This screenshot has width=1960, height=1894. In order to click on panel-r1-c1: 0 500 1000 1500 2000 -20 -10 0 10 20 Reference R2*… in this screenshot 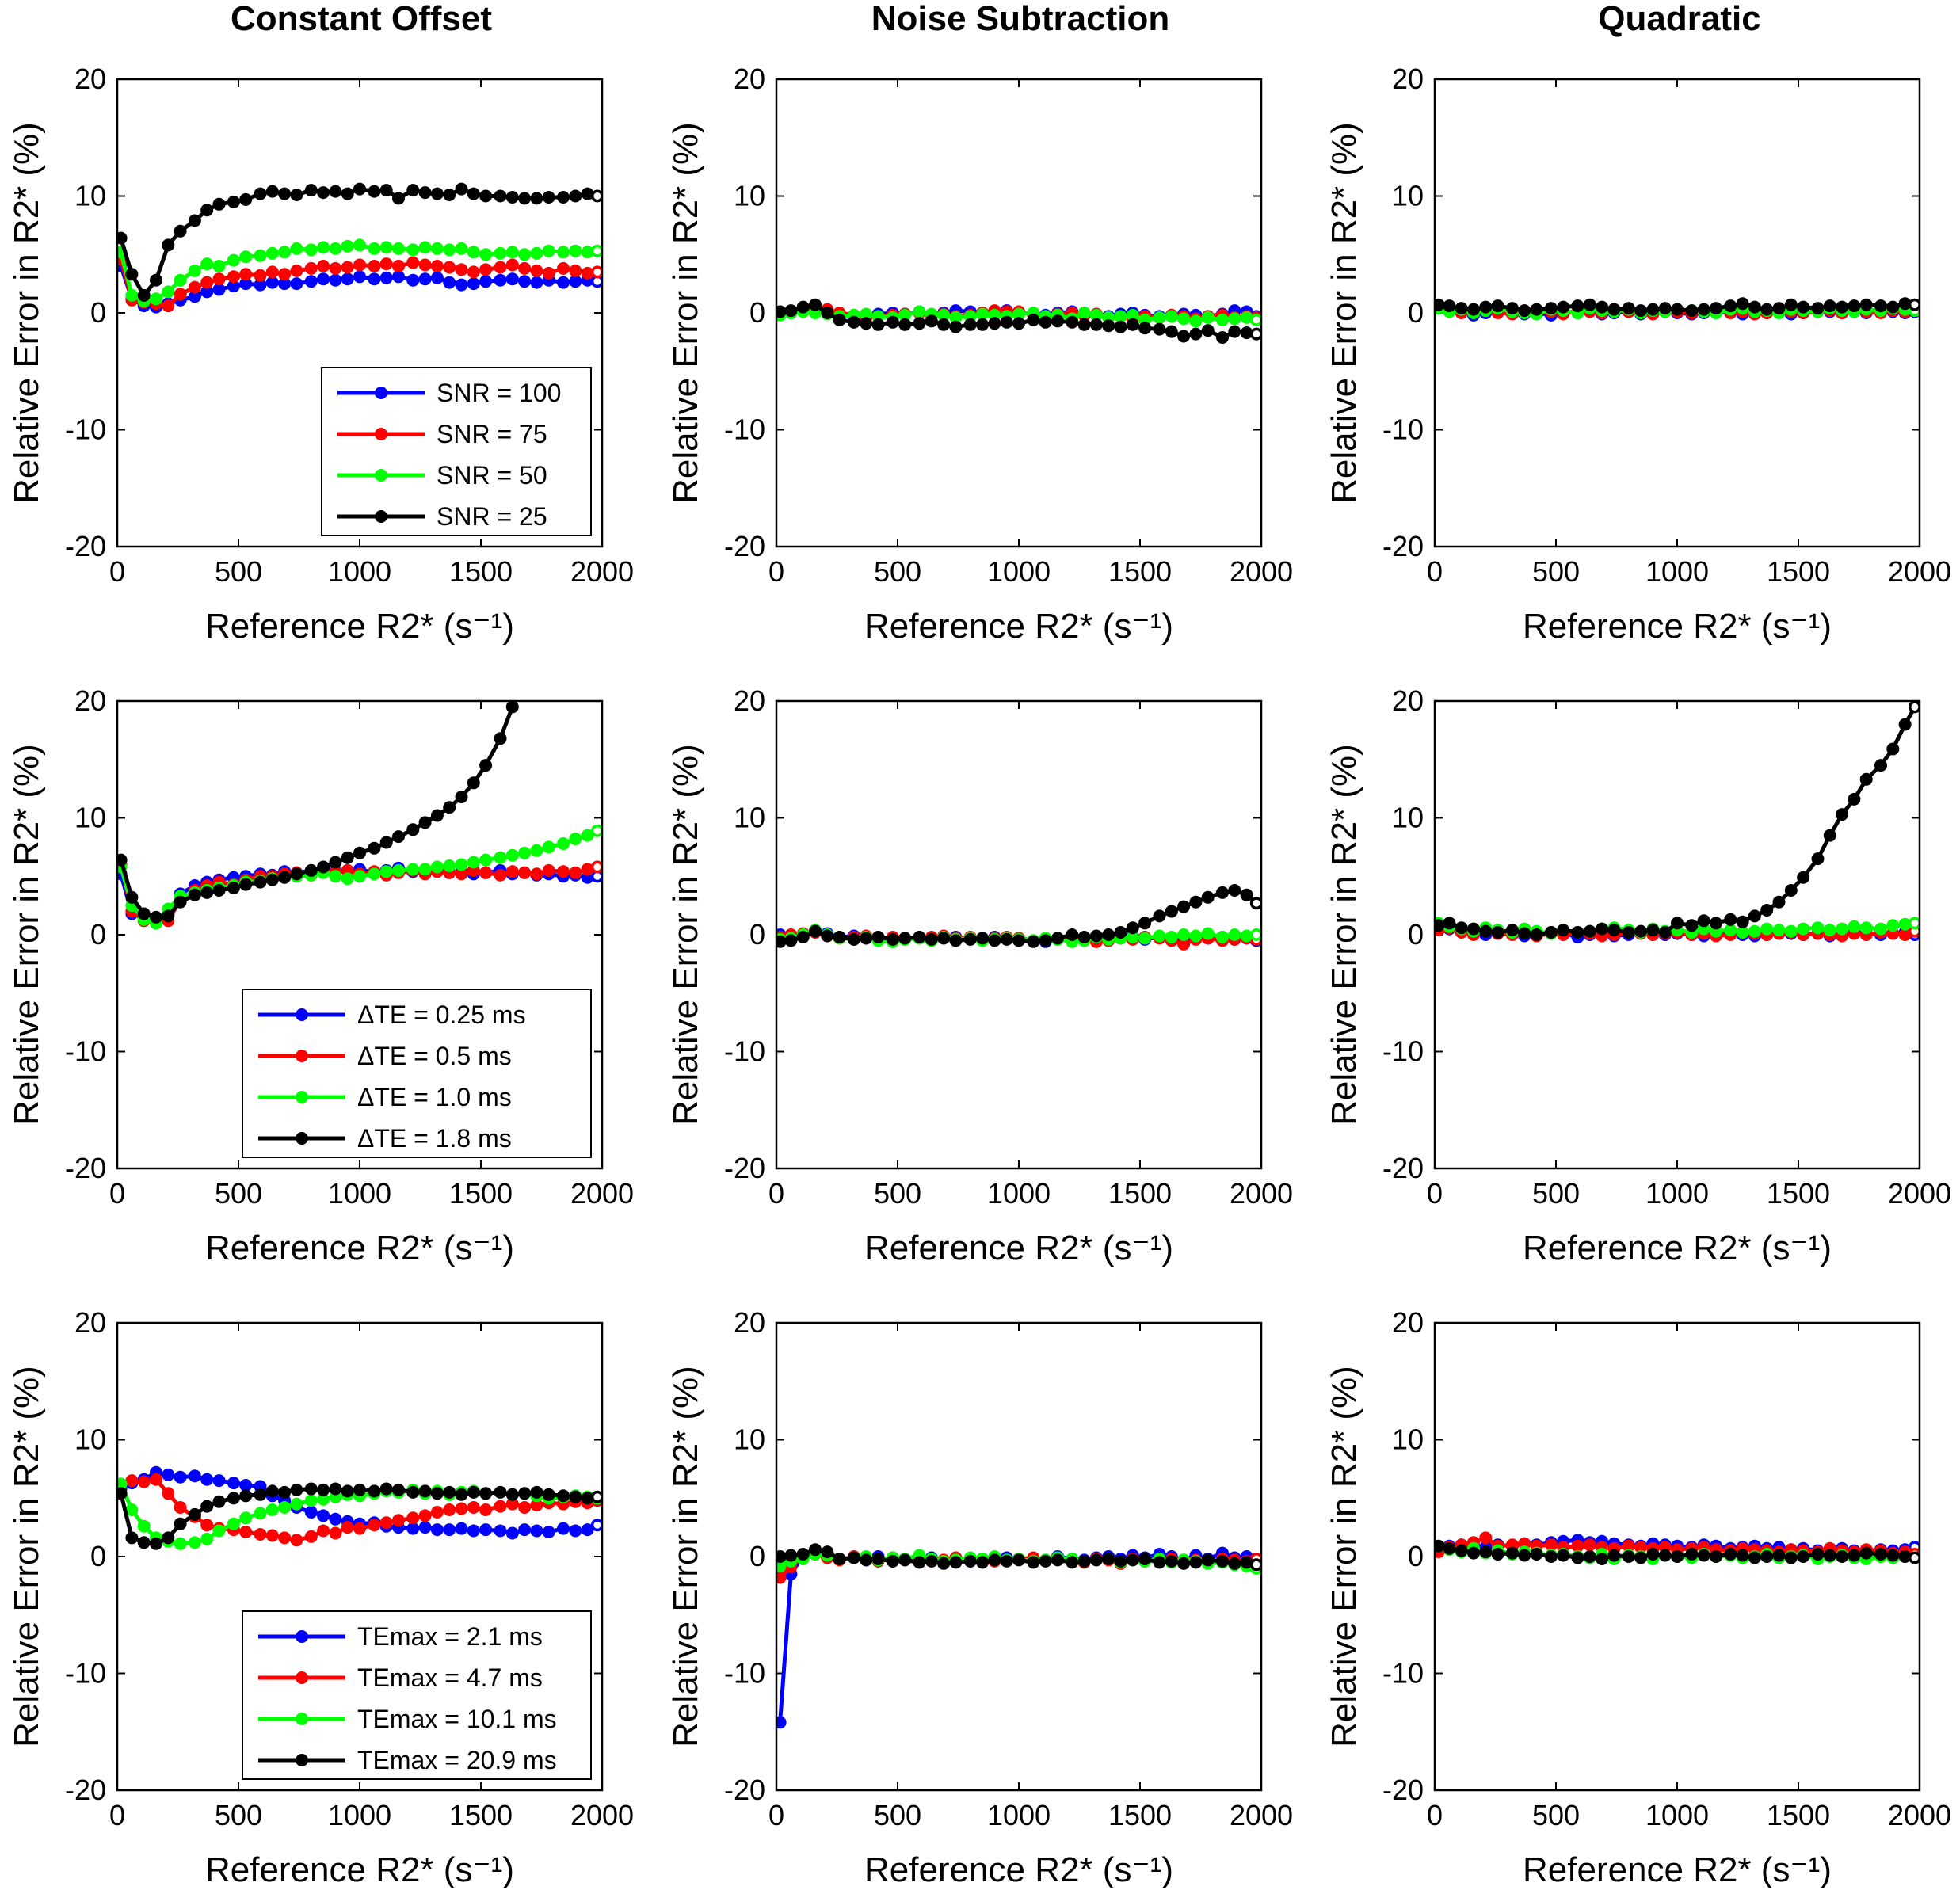, I will do `click(320, 354)`.